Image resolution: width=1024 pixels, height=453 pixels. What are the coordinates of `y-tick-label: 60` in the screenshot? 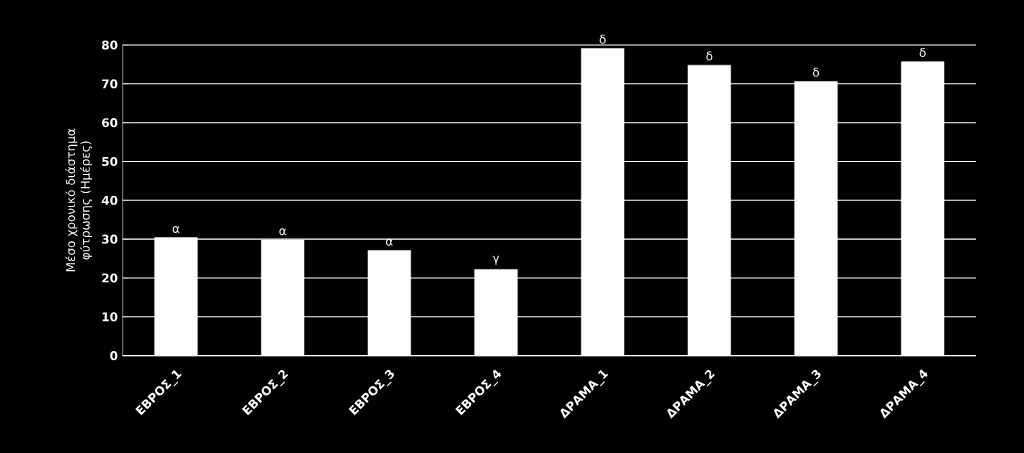 It's located at (110, 123).